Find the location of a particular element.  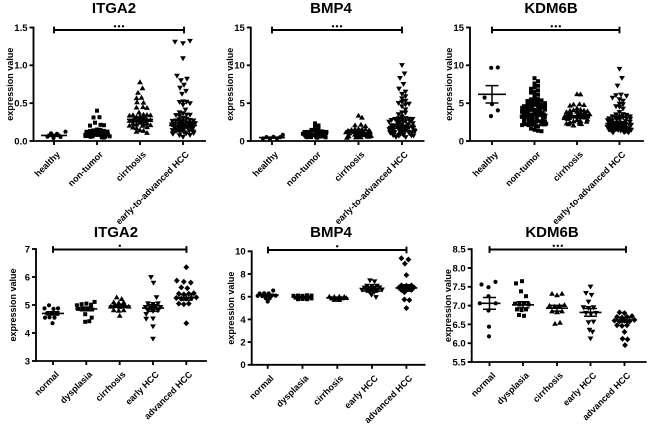

svg-text: 5.5 is located at coordinates (459, 362).